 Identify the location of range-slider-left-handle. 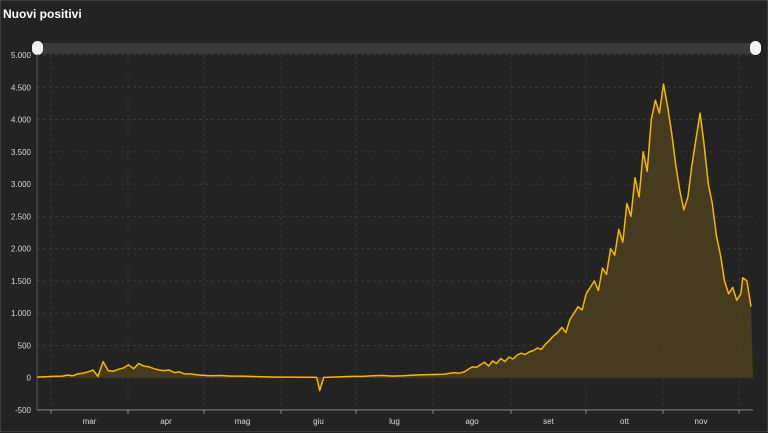
(37, 48).